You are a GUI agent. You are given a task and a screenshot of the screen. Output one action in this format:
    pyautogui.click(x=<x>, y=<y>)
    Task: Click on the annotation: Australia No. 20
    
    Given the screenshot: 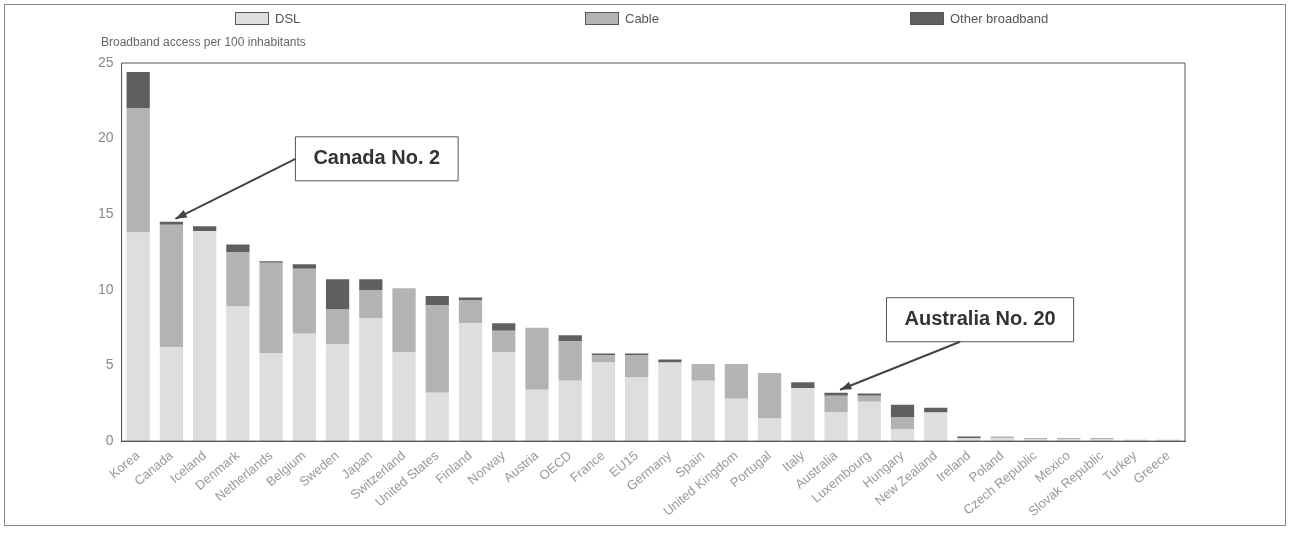 What is the action you would take?
    pyautogui.click(x=980, y=318)
    